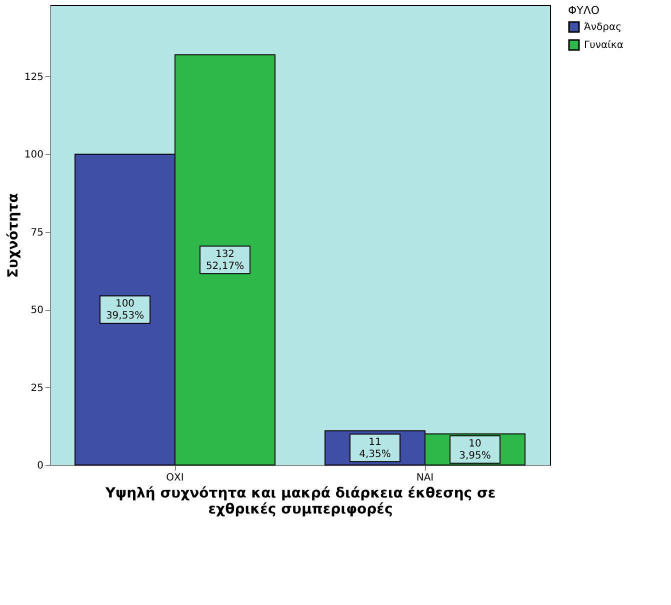  Describe the element at coordinates (40, 466) in the screenshot. I see `y-tick-label: 0` at that location.